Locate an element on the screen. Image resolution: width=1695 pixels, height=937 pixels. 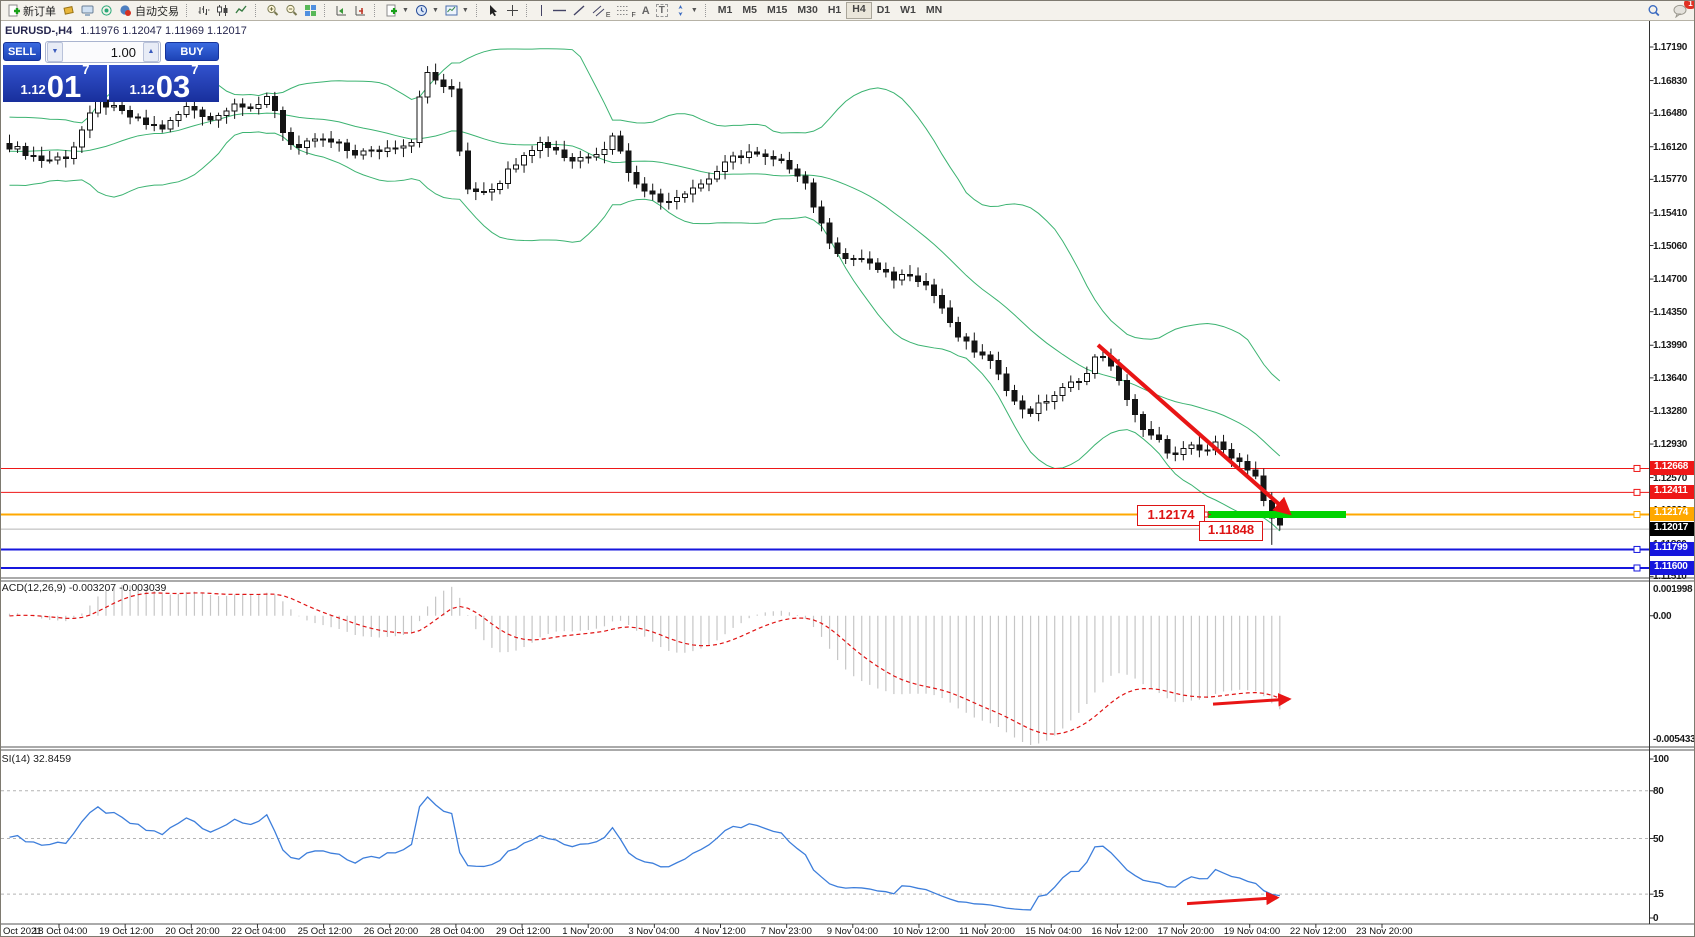
terminal-button is located at coordinates (87, 11).